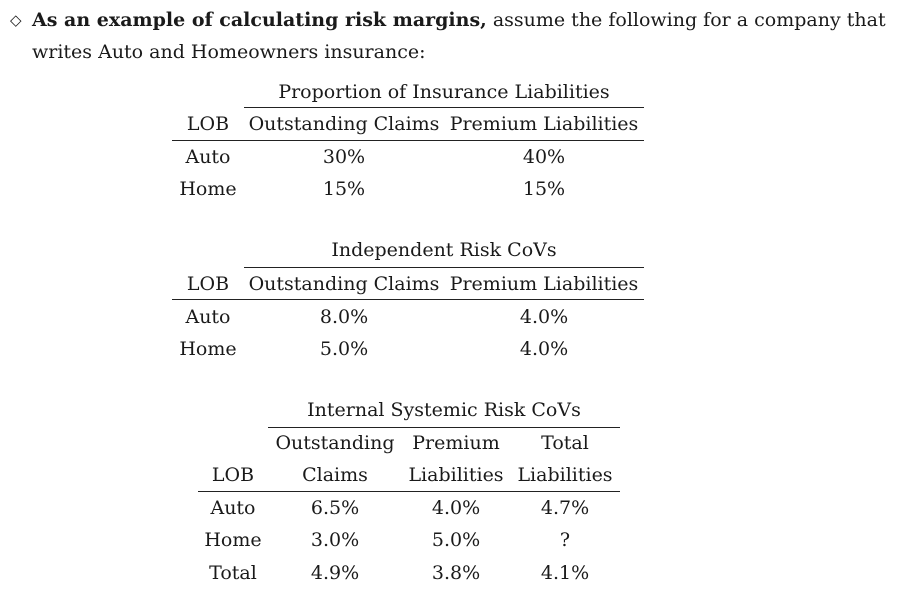  I want to click on table-title: Independent Risk CoVs, so click(444, 250).